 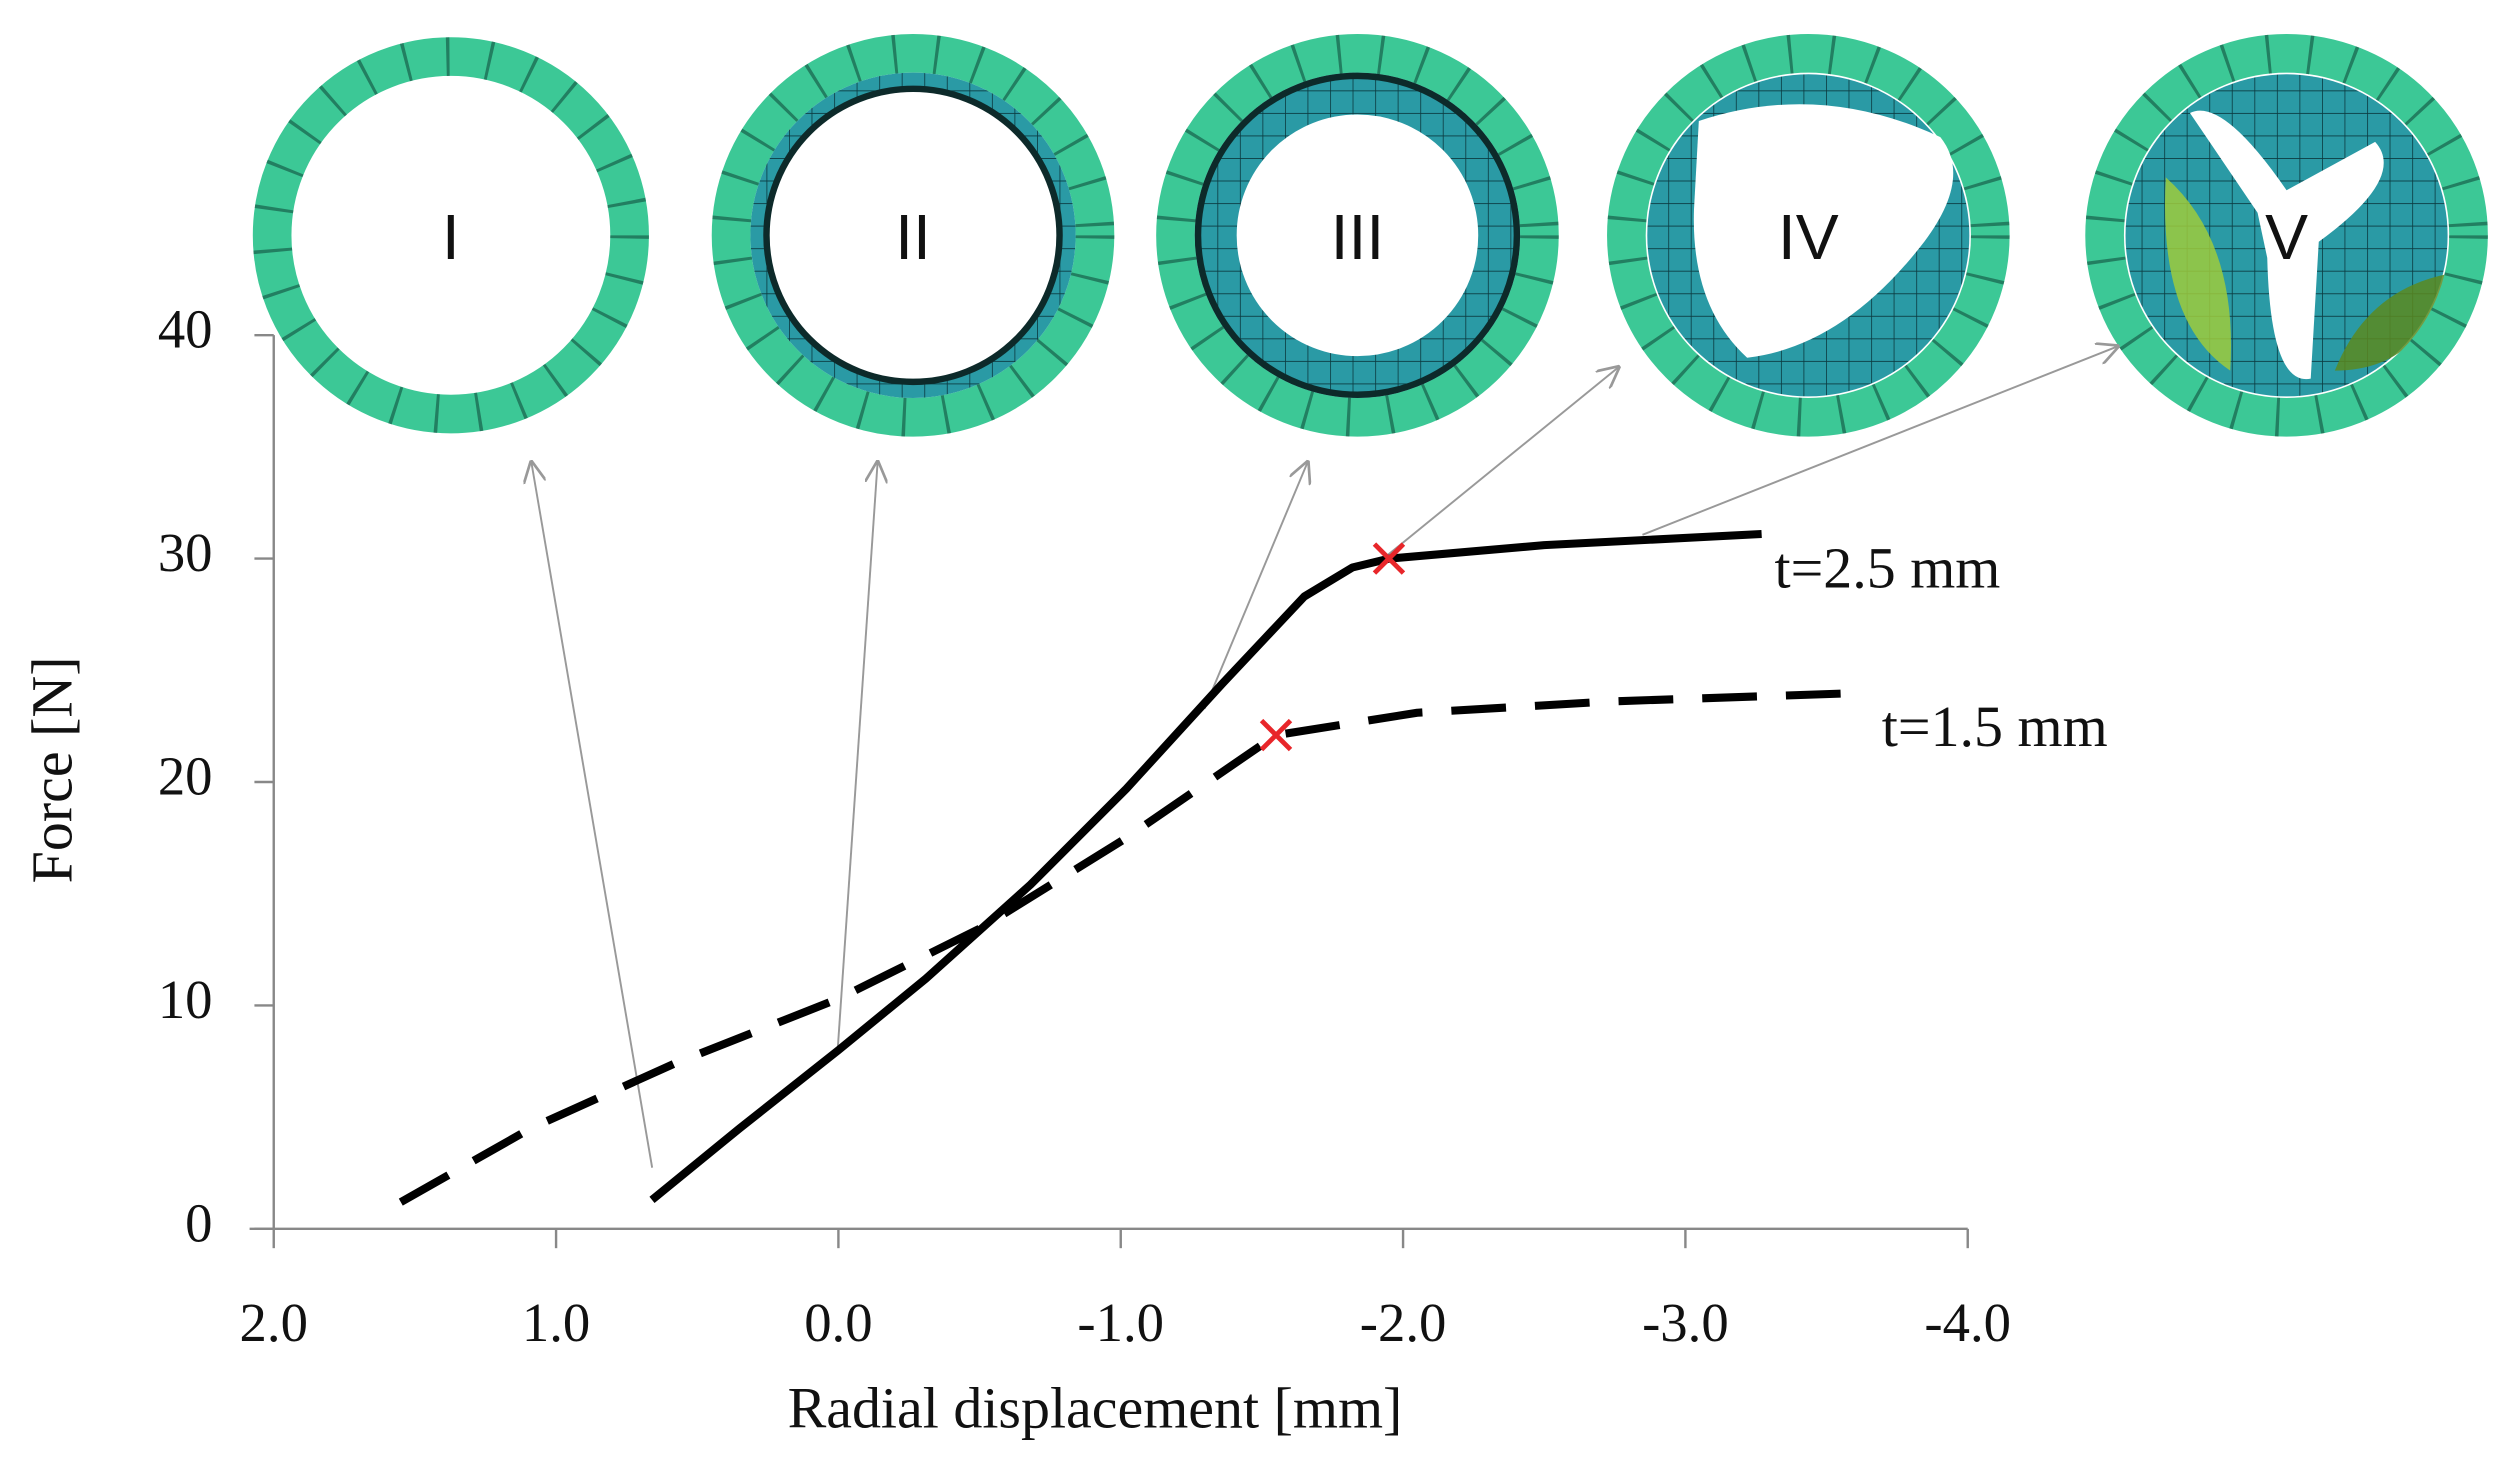 What do you see at coordinates (1888, 568) in the screenshot?
I see `series-label: t=2.5 mm` at bounding box center [1888, 568].